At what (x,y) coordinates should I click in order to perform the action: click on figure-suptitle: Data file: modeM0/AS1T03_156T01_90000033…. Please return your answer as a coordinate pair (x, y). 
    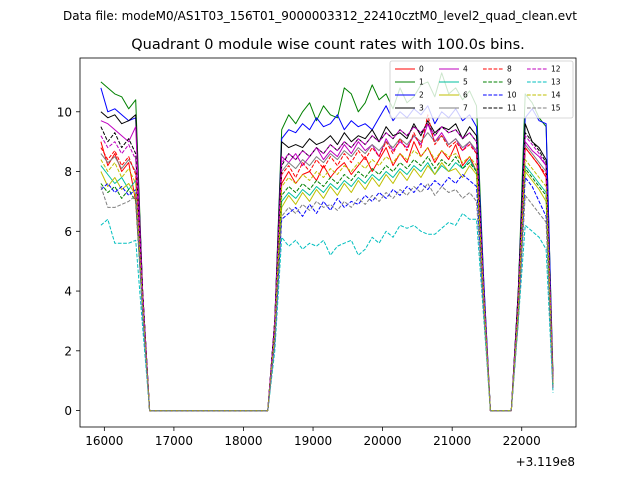
    Looking at the image, I should click on (320, 16).